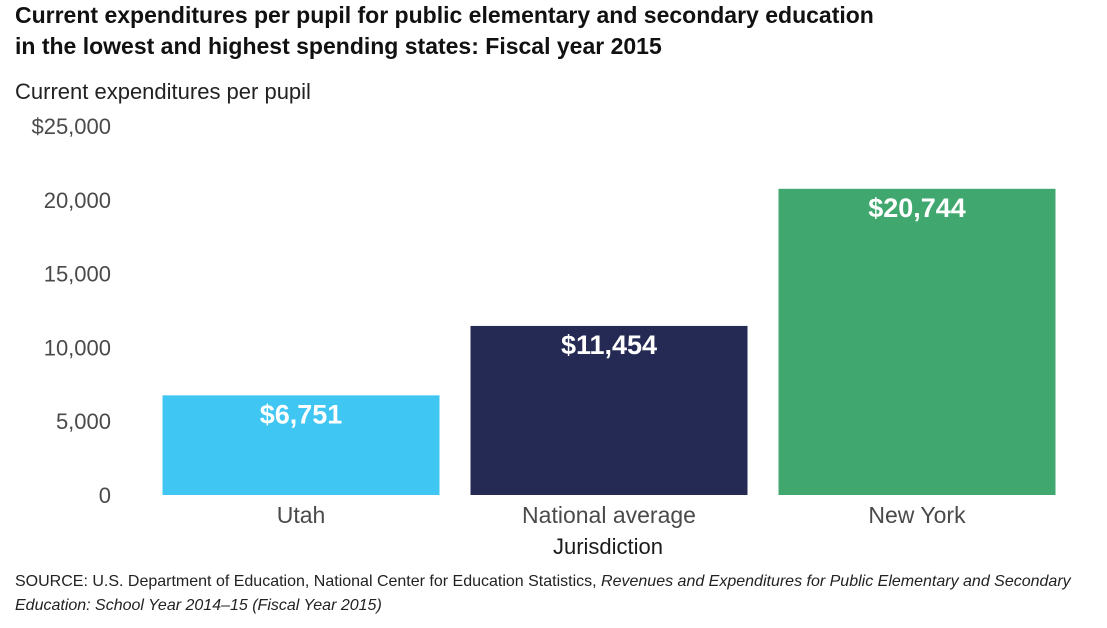 The height and width of the screenshot is (628, 1107). I want to click on bar-value-label: $6,751, so click(301, 414).